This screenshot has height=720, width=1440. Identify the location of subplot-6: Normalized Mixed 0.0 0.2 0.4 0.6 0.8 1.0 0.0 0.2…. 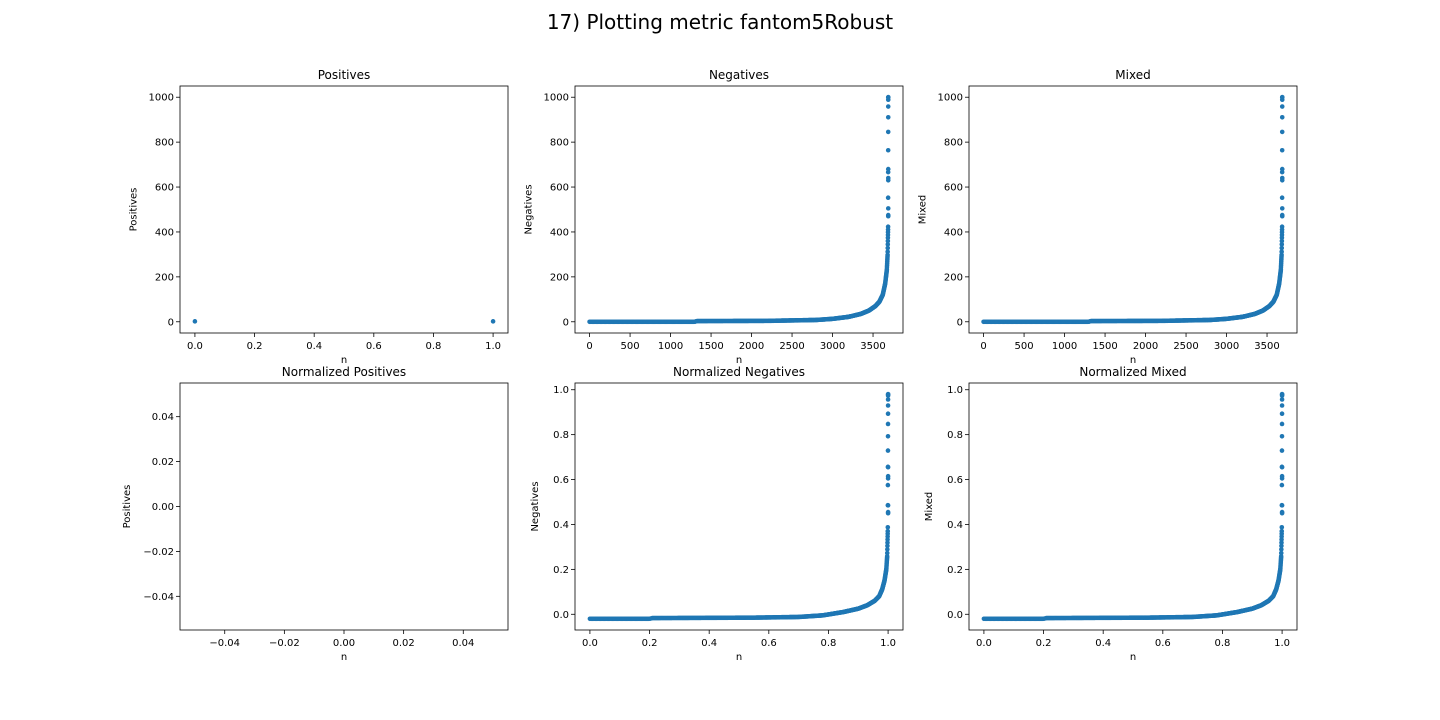
(1111, 514).